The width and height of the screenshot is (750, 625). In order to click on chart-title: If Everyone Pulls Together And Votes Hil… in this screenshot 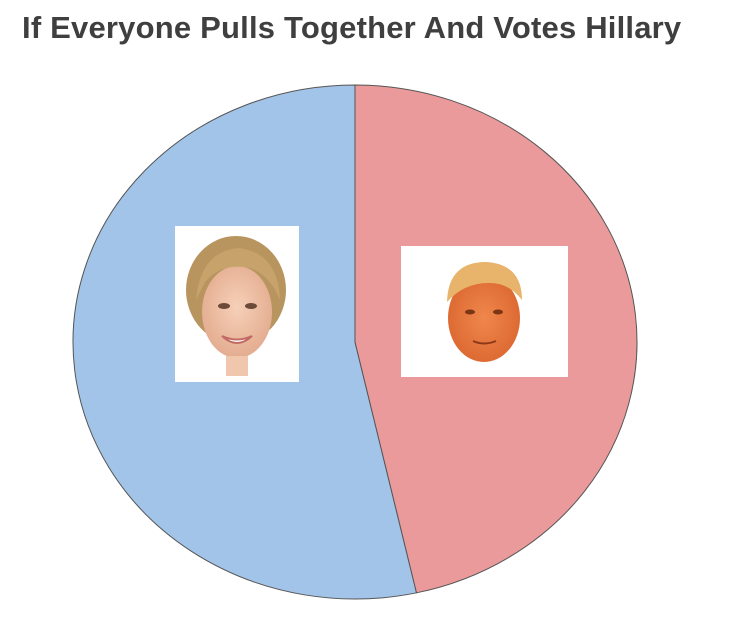, I will do `click(352, 27)`.